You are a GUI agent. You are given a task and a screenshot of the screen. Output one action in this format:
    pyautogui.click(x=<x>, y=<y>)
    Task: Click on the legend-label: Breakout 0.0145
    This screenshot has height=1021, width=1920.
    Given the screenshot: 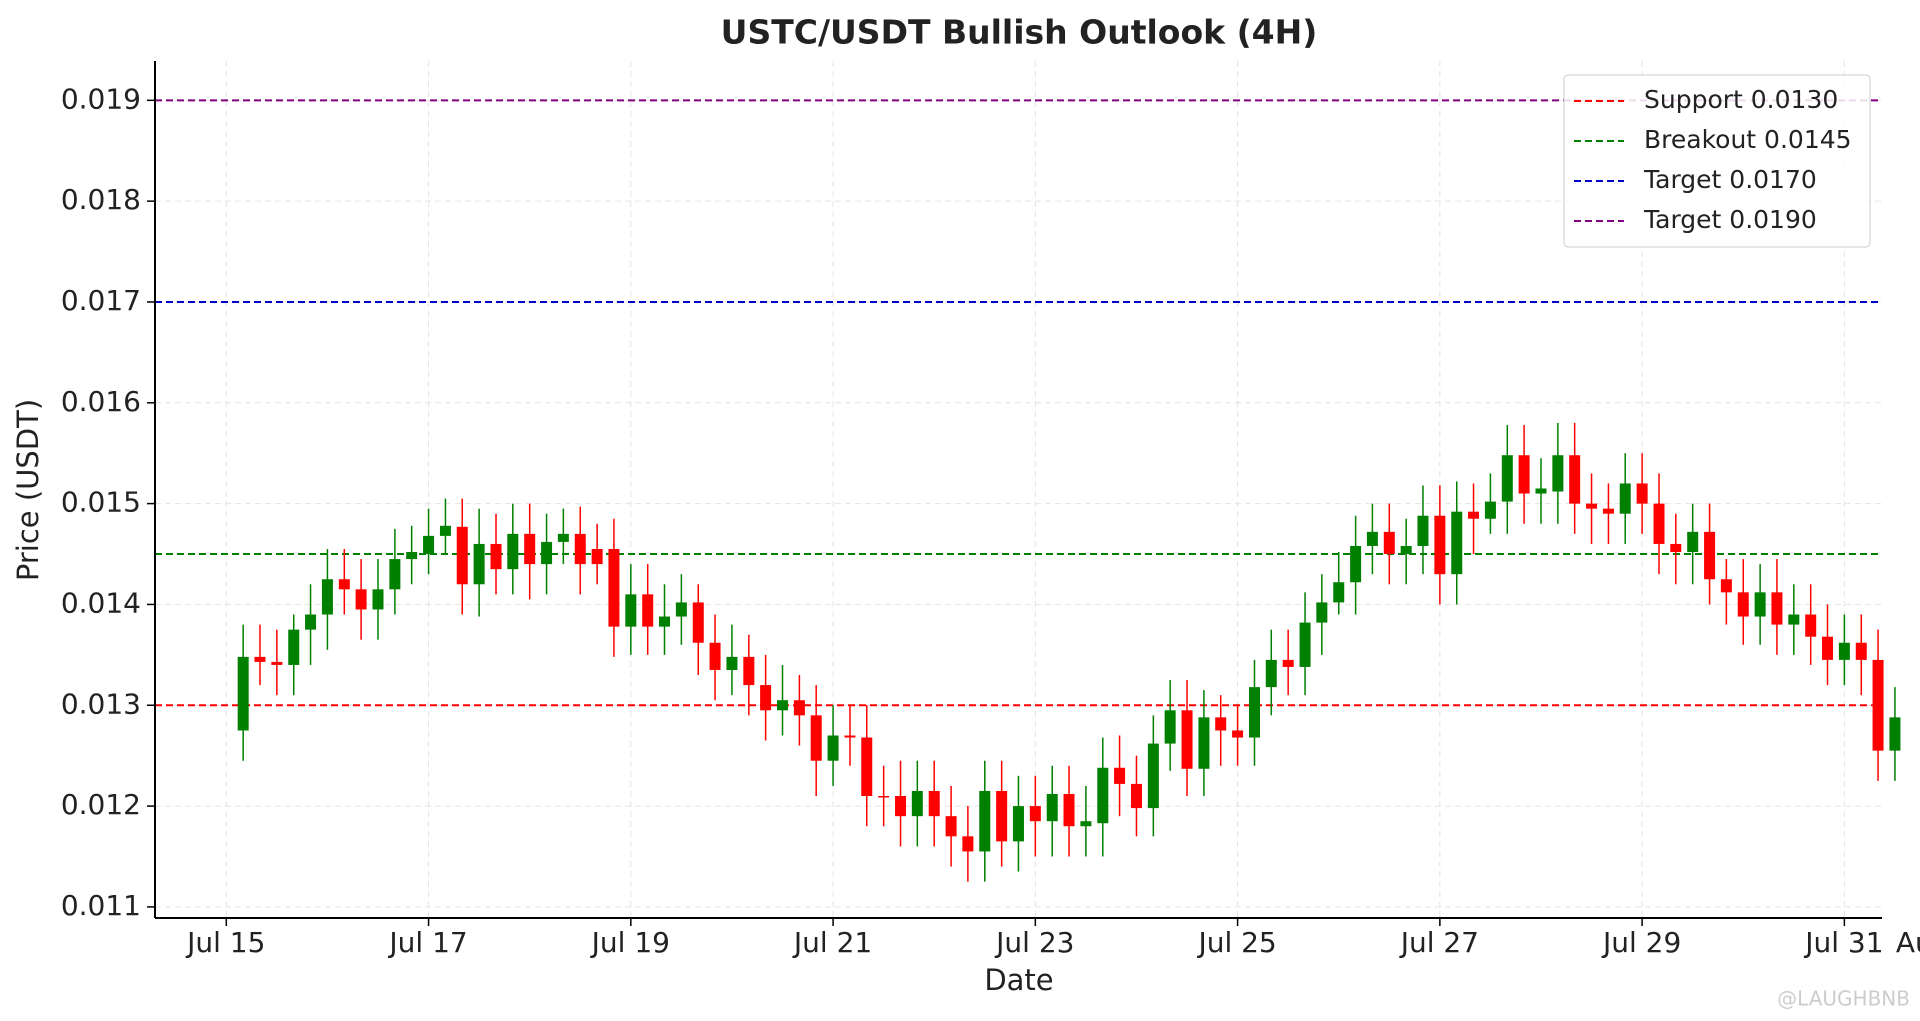 What is the action you would take?
    pyautogui.click(x=1748, y=139)
    